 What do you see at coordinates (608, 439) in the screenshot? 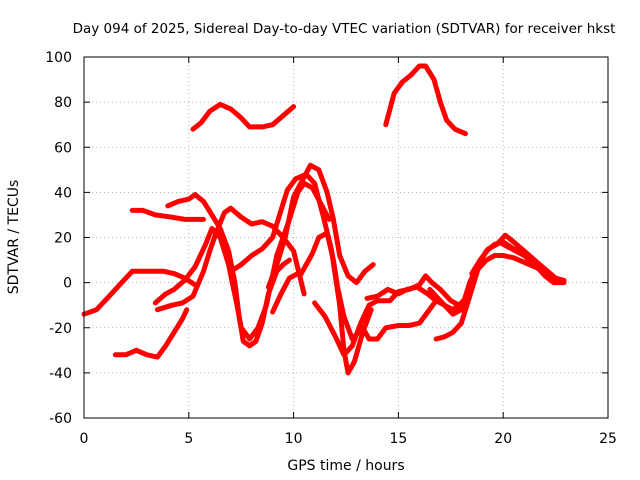
I see `x-tick-label: 25` at bounding box center [608, 439].